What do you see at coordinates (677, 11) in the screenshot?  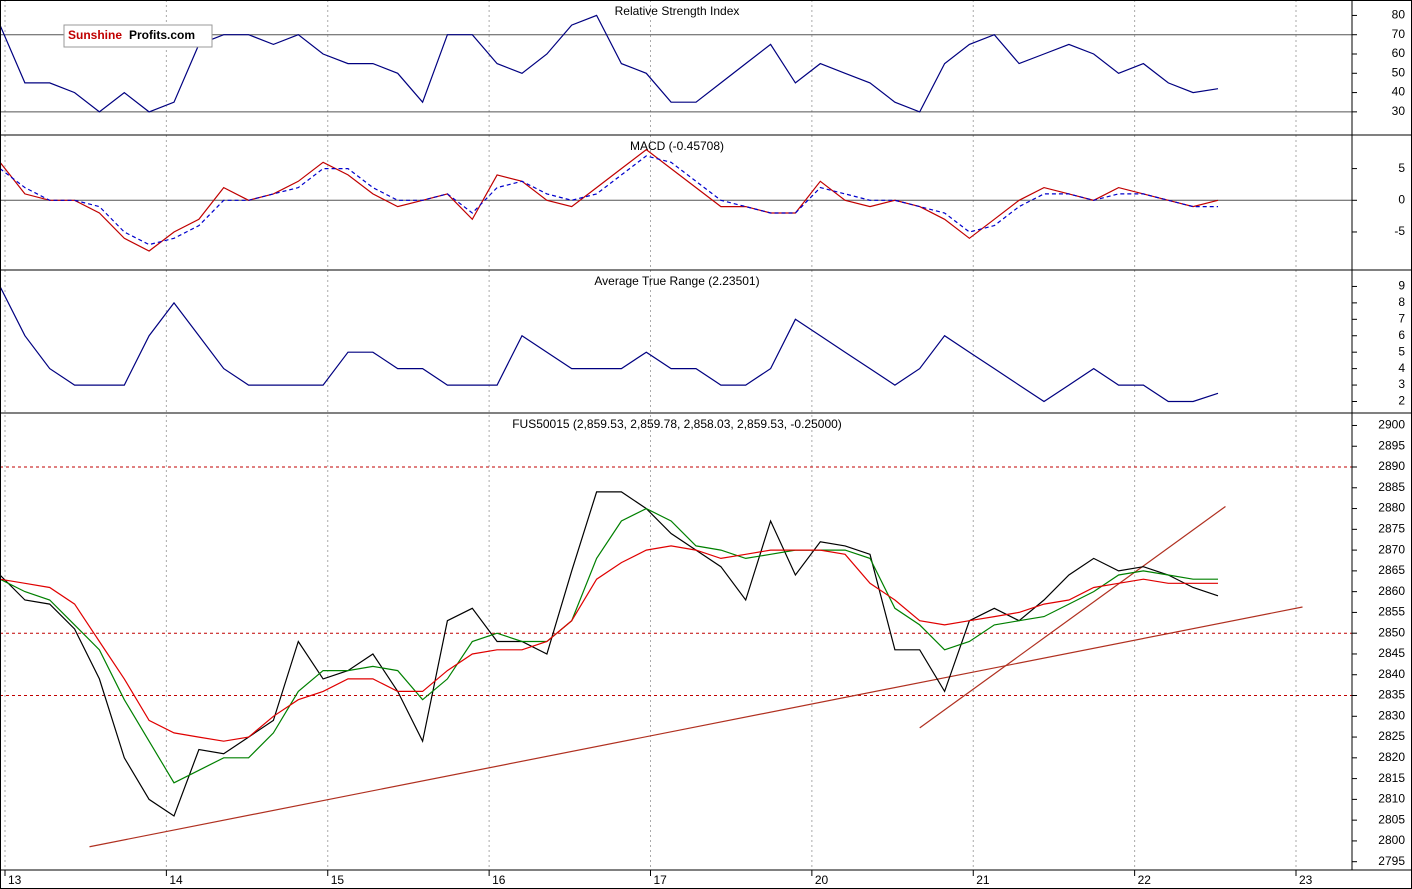 I see `panel-title: Relative Strength Index` at bounding box center [677, 11].